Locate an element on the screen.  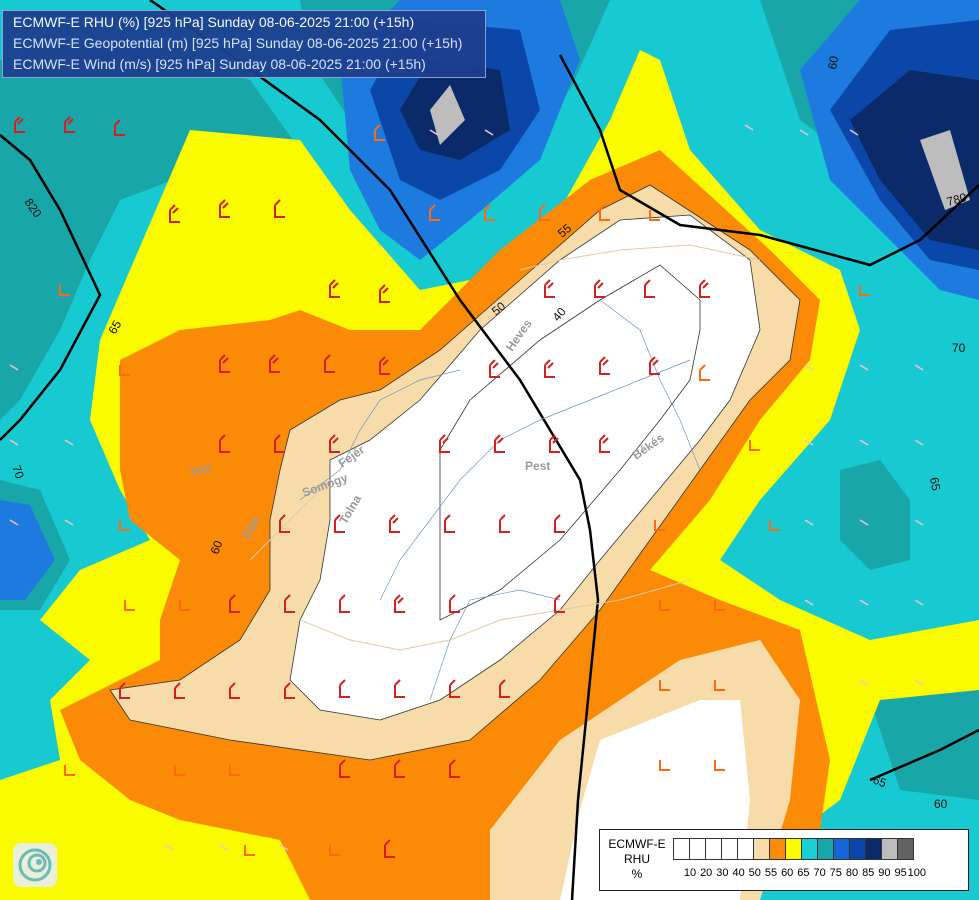
legend-tick-label: 65 is located at coordinates (803, 873).